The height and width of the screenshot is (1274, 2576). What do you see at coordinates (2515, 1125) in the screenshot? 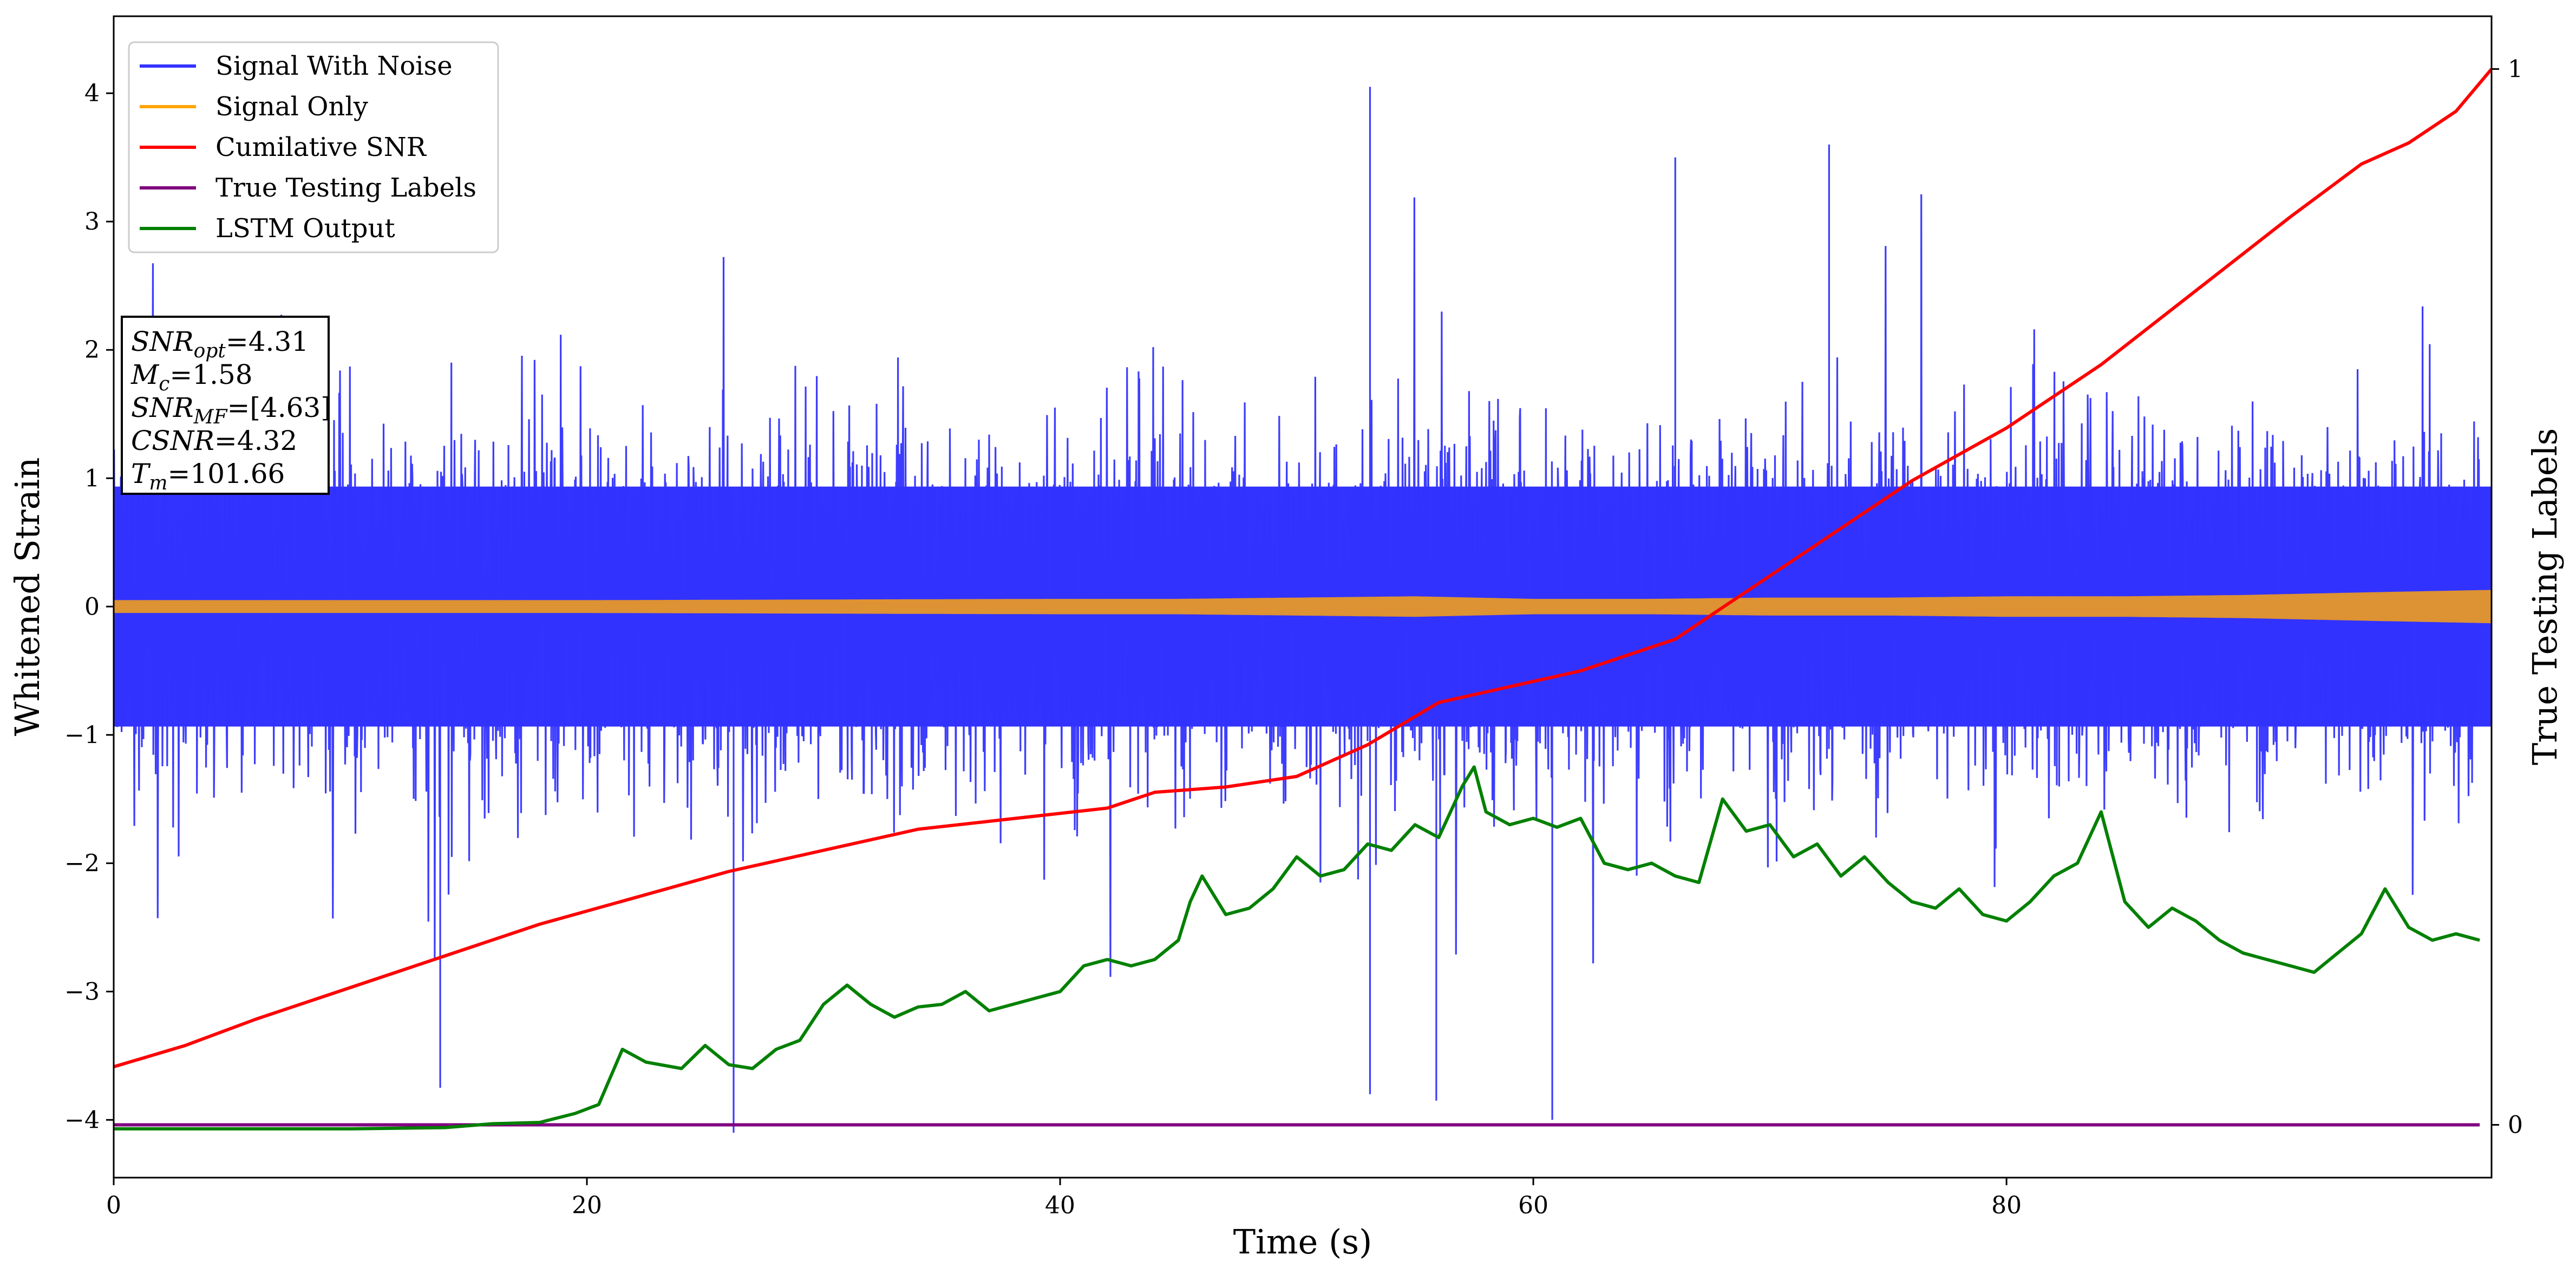
I see `y2-tick-label: 0` at bounding box center [2515, 1125].